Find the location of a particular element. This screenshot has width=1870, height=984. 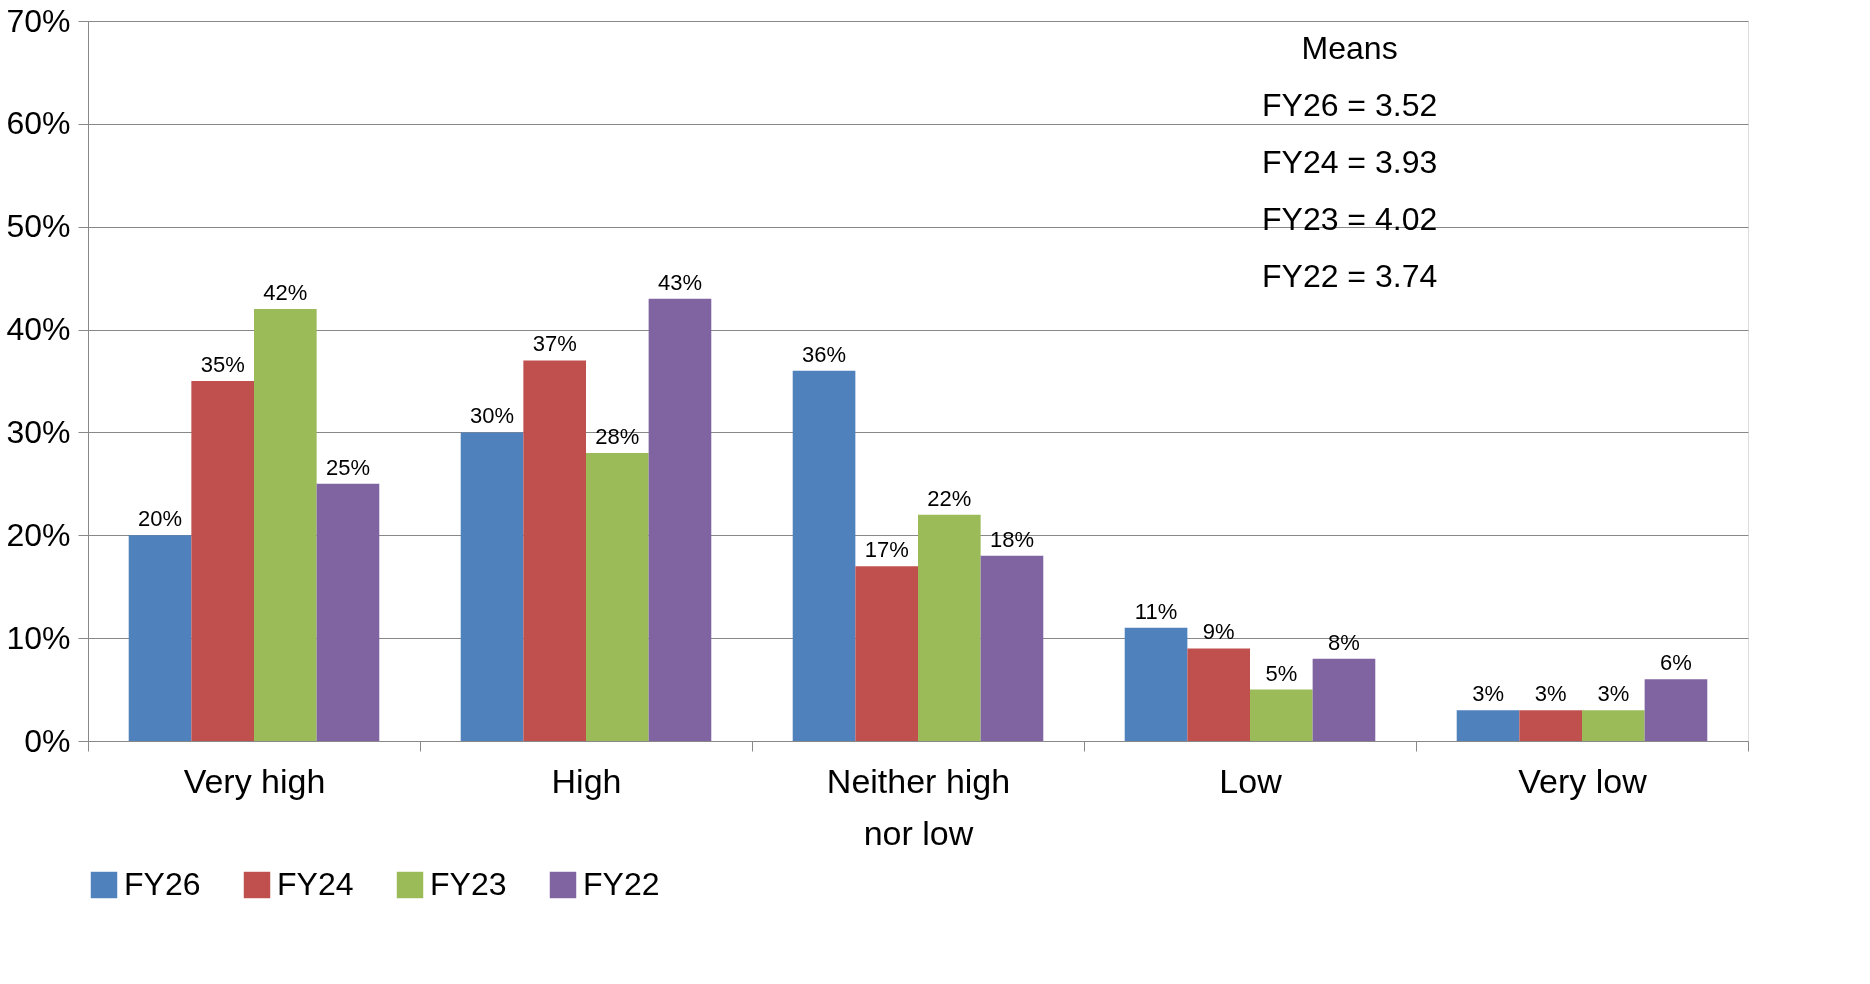

x-tick-label: Very high is located at coordinates (254, 780).